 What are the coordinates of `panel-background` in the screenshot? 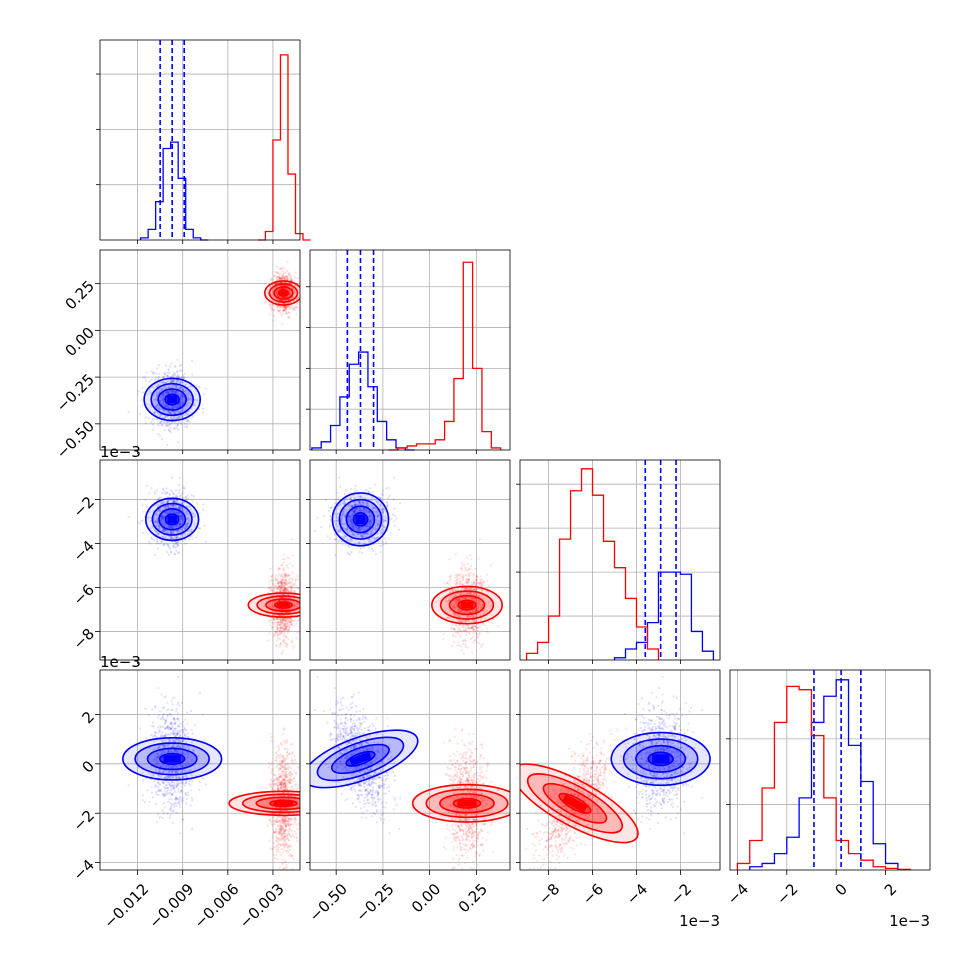 It's located at (200, 140).